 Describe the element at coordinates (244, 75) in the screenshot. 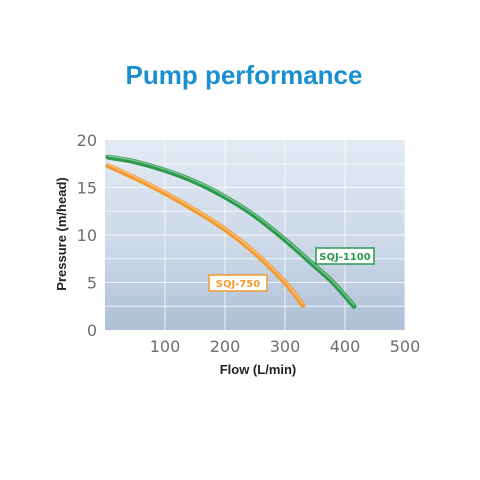

I see `chart-title: Pump performance` at that location.